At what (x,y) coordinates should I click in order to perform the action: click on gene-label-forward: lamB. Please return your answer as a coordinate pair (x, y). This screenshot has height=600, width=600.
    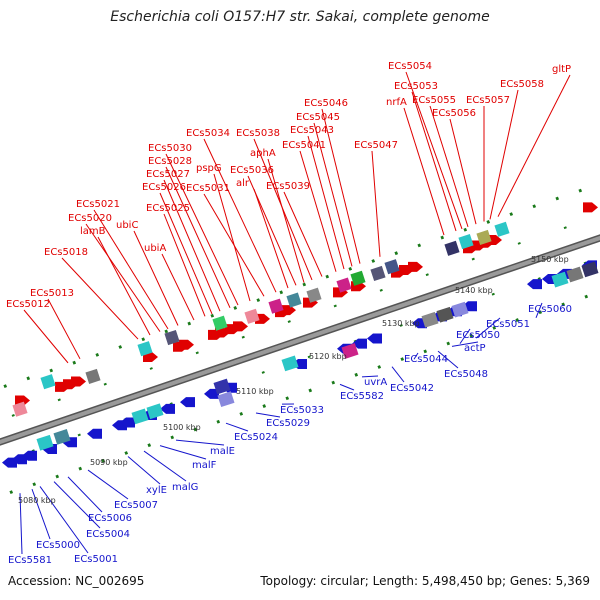
    Looking at the image, I should click on (93, 231).